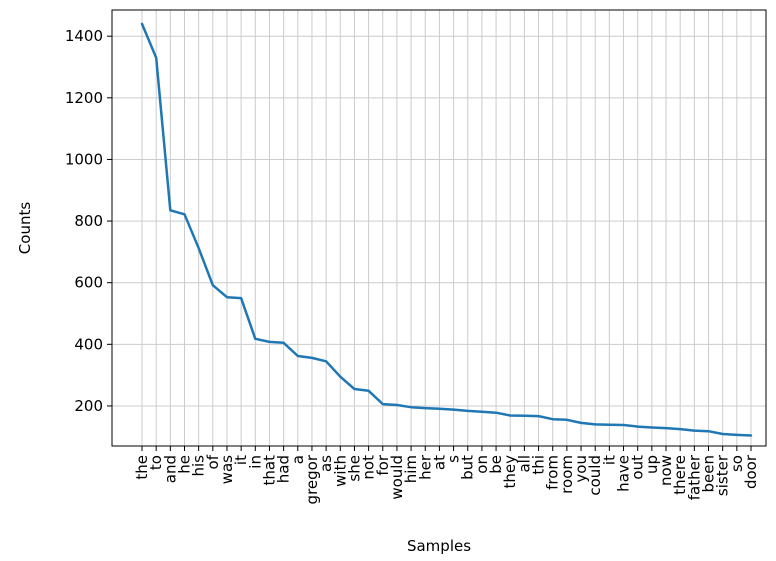 This screenshot has height=561, width=776. Describe the element at coordinates (638, 467) in the screenshot. I see `x-tick-label: out` at that location.